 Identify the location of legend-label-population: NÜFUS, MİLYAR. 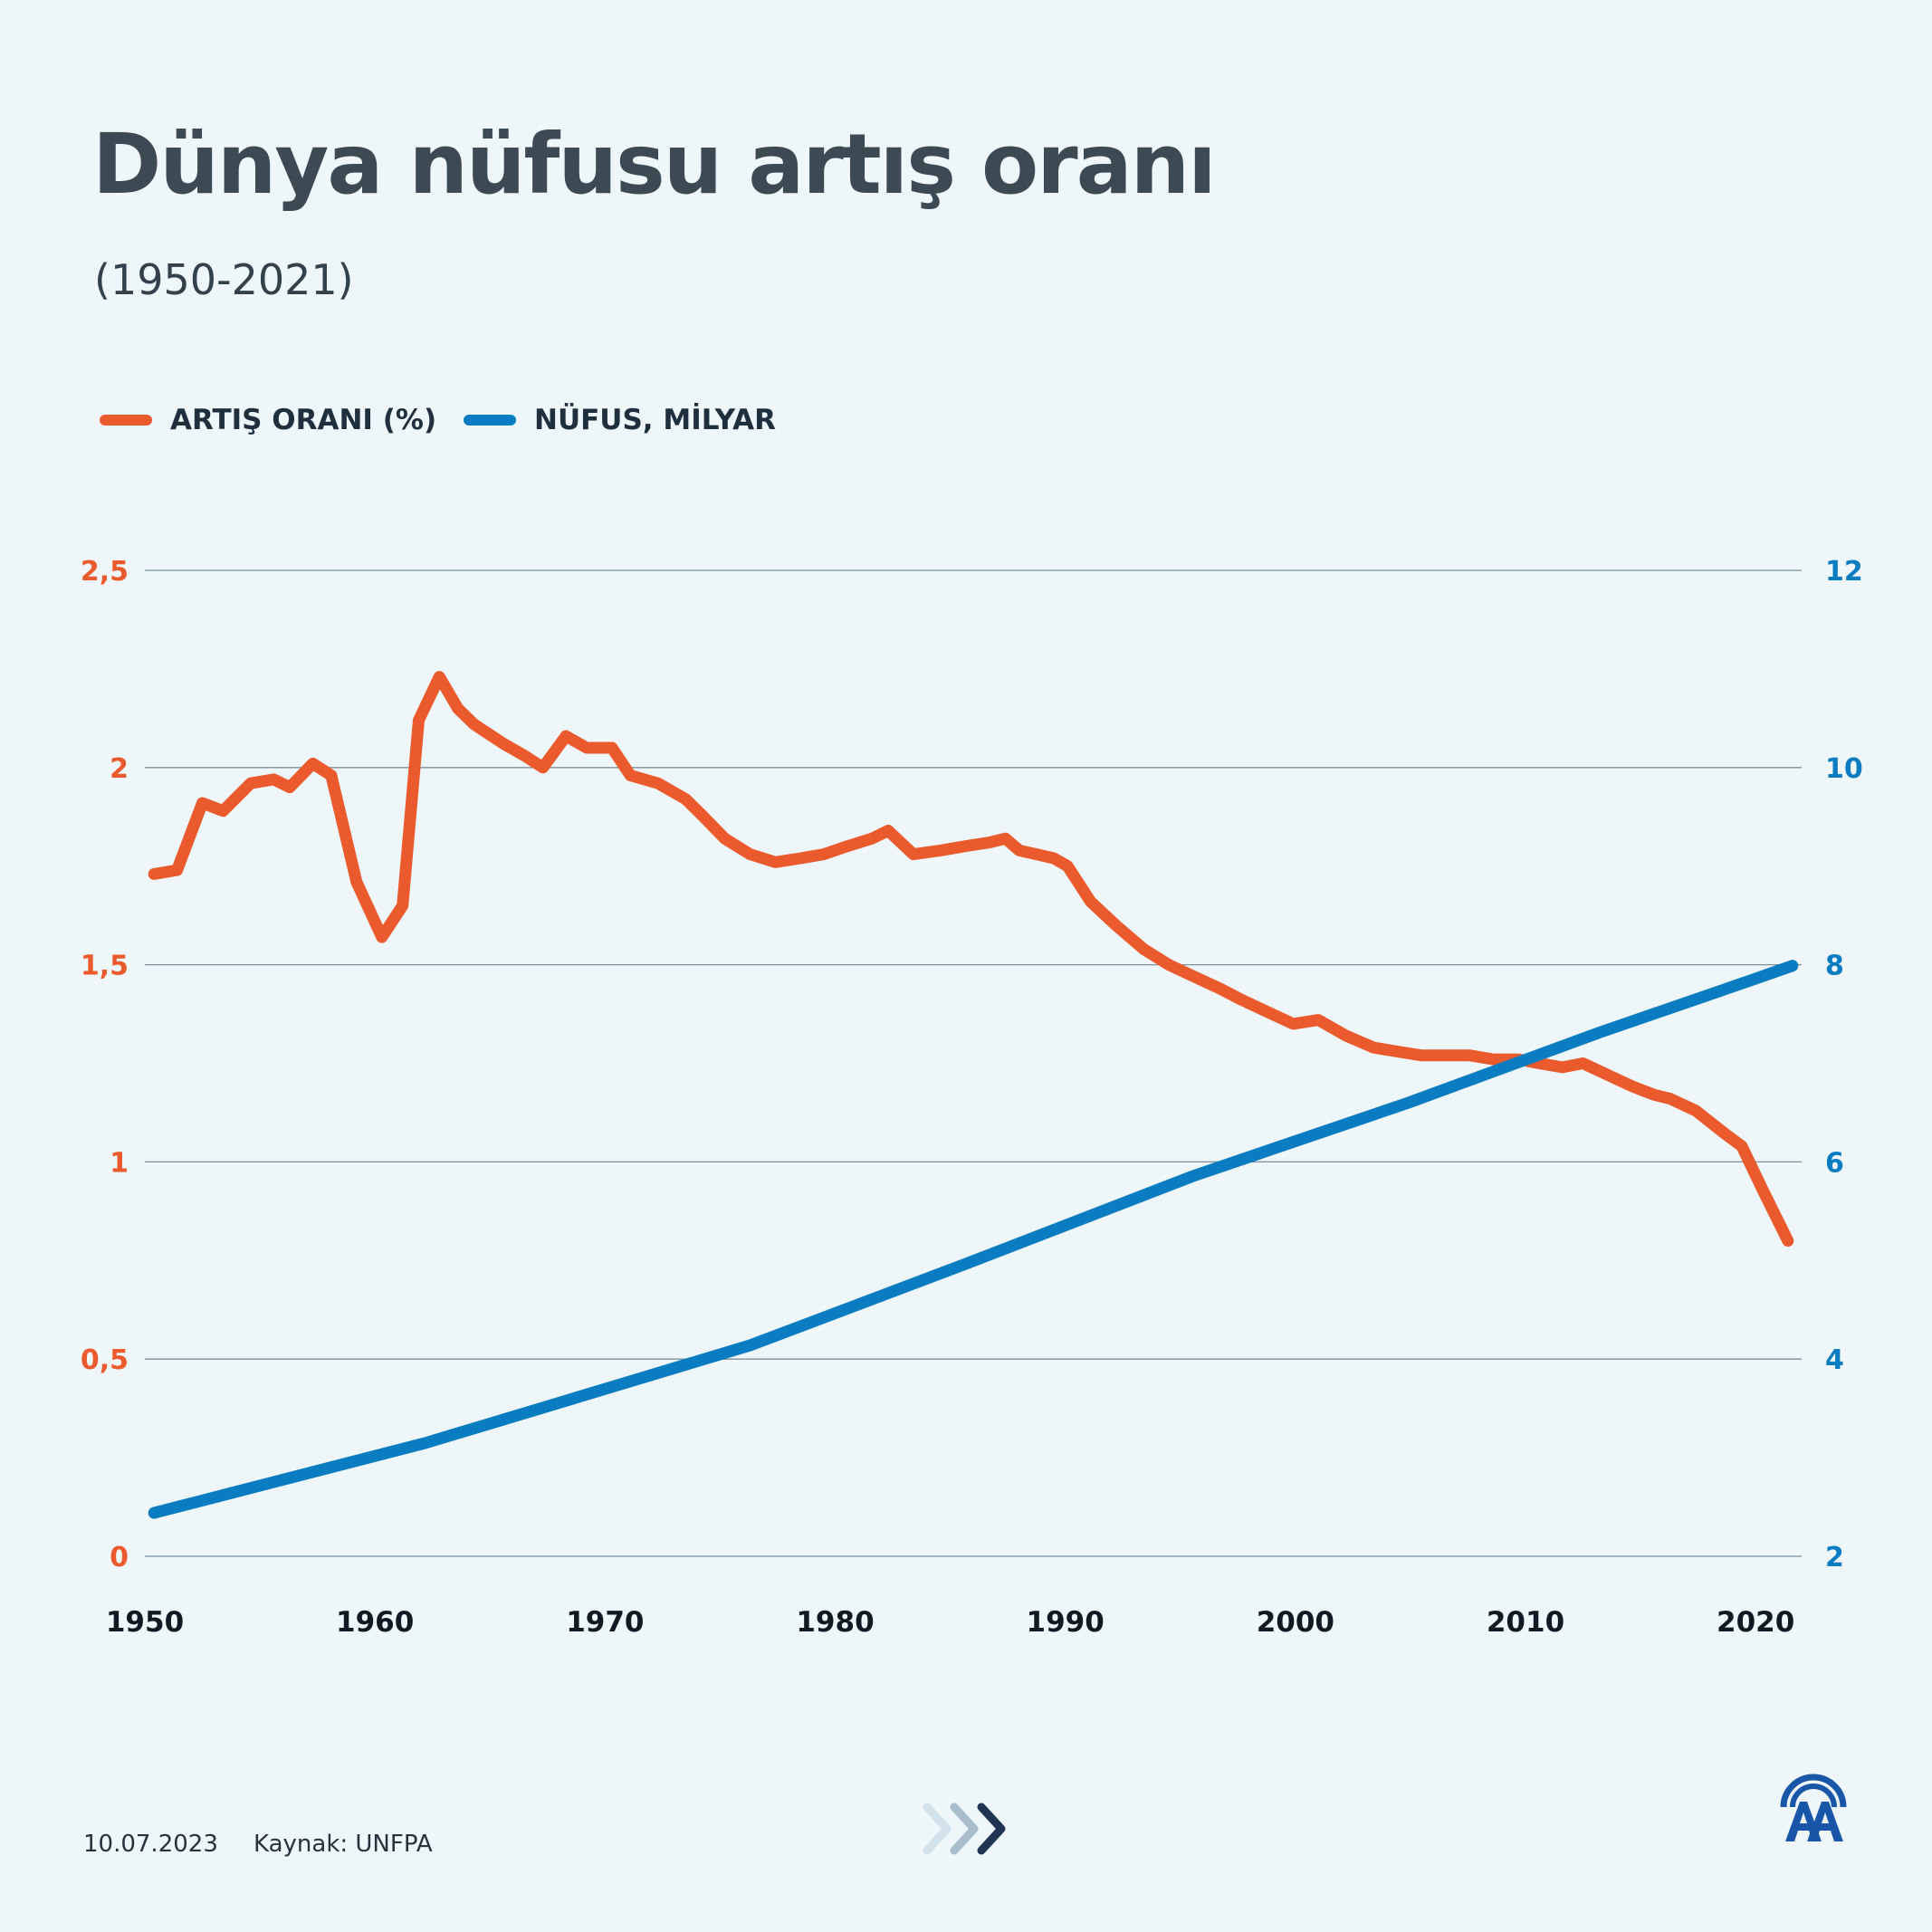
(655, 420).